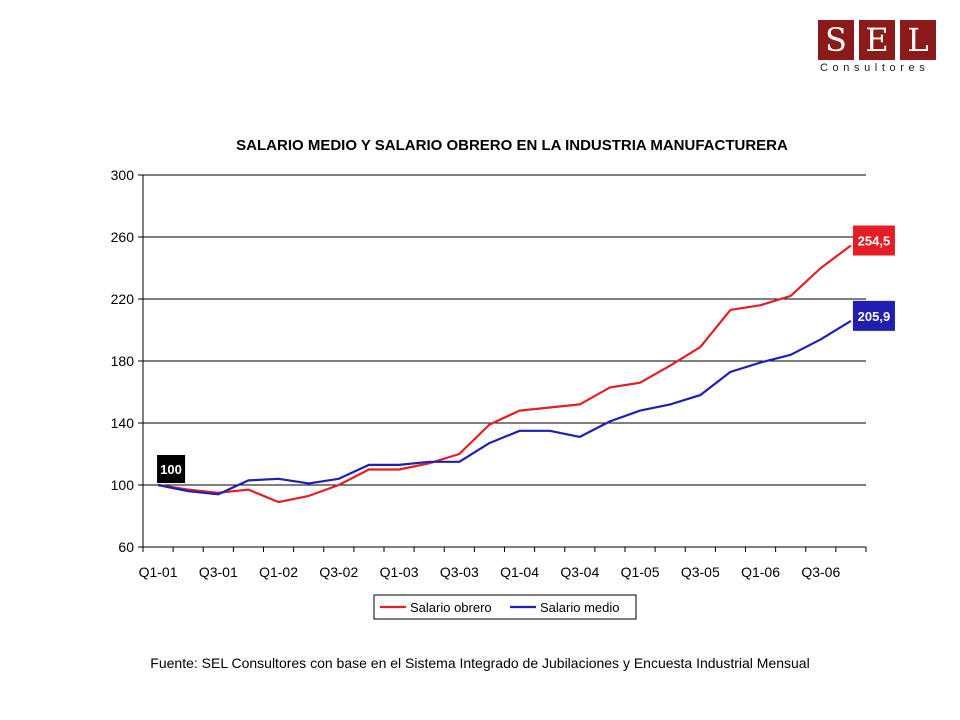  Describe the element at coordinates (519, 572) in the screenshot. I see `x-tick-label: Q1-04` at that location.